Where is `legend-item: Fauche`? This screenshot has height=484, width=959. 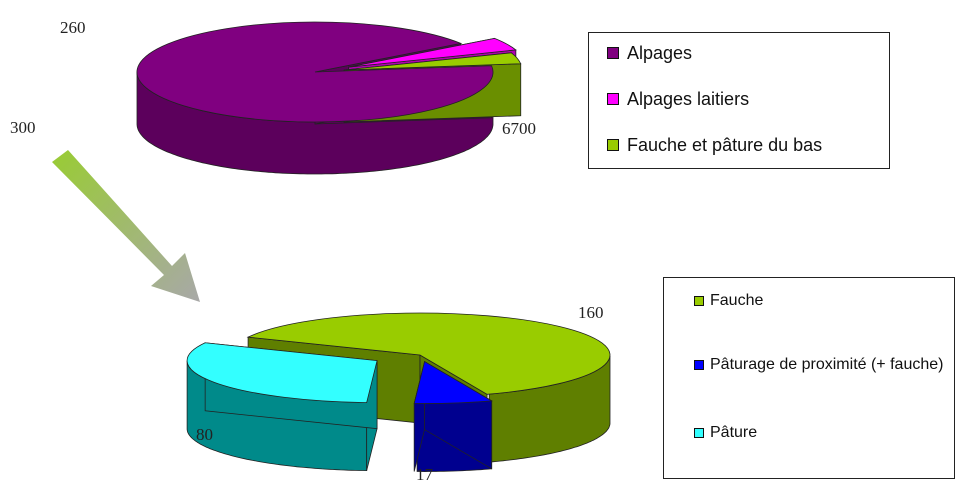 legend-item: Fauche is located at coordinates (819, 301).